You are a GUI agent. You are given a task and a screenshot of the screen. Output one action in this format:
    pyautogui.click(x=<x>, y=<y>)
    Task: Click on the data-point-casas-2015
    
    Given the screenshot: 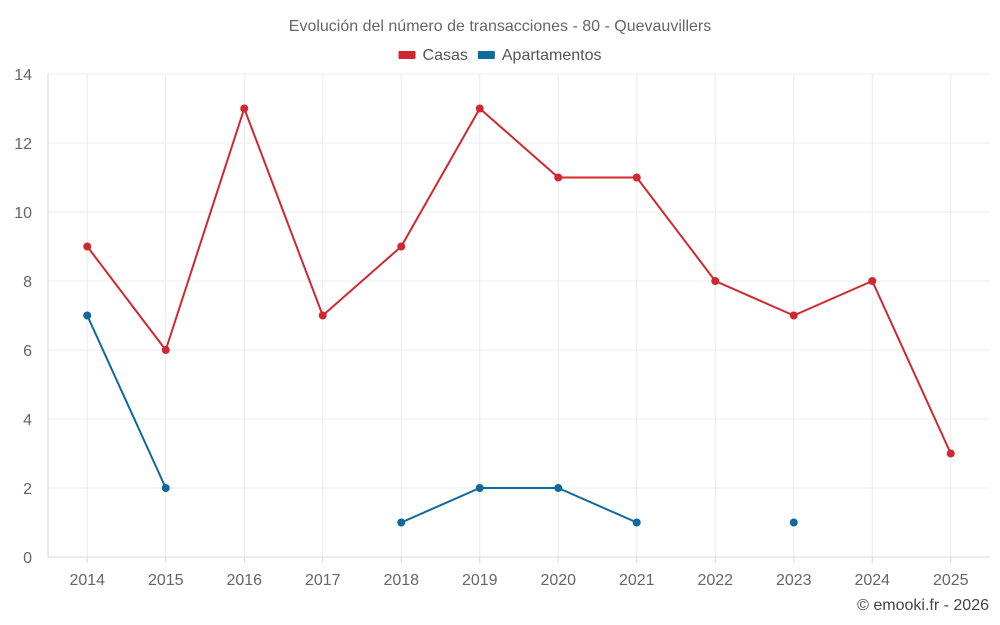 What is the action you would take?
    pyautogui.click(x=165, y=350)
    